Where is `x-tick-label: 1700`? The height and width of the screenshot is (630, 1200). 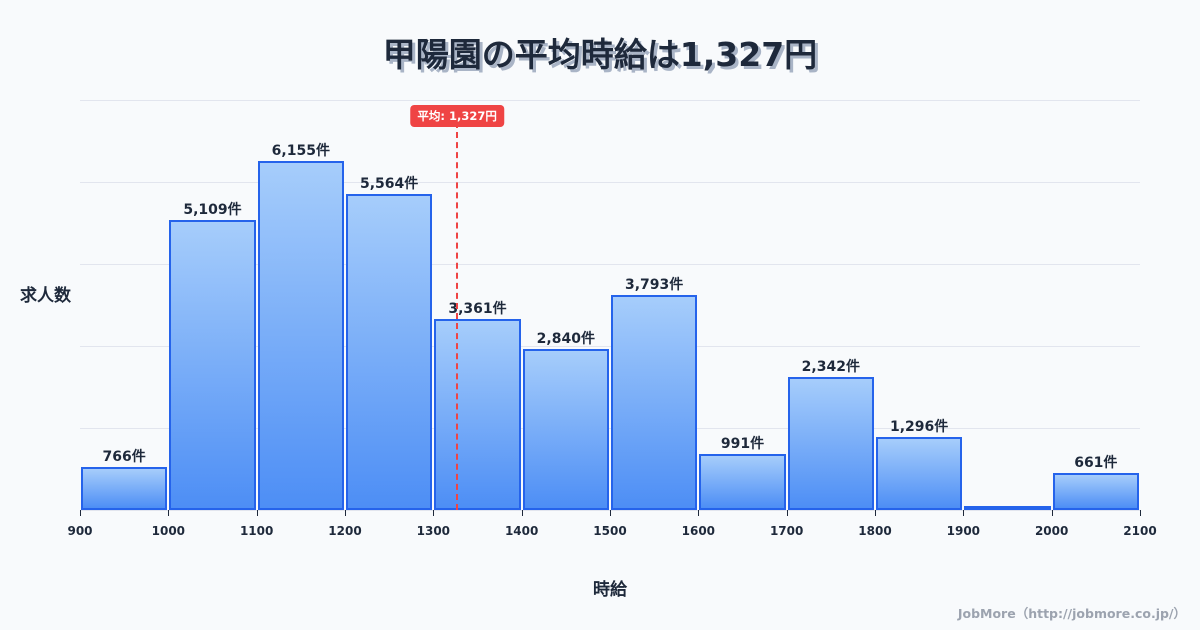 x-tick-label: 1700 is located at coordinates (786, 531).